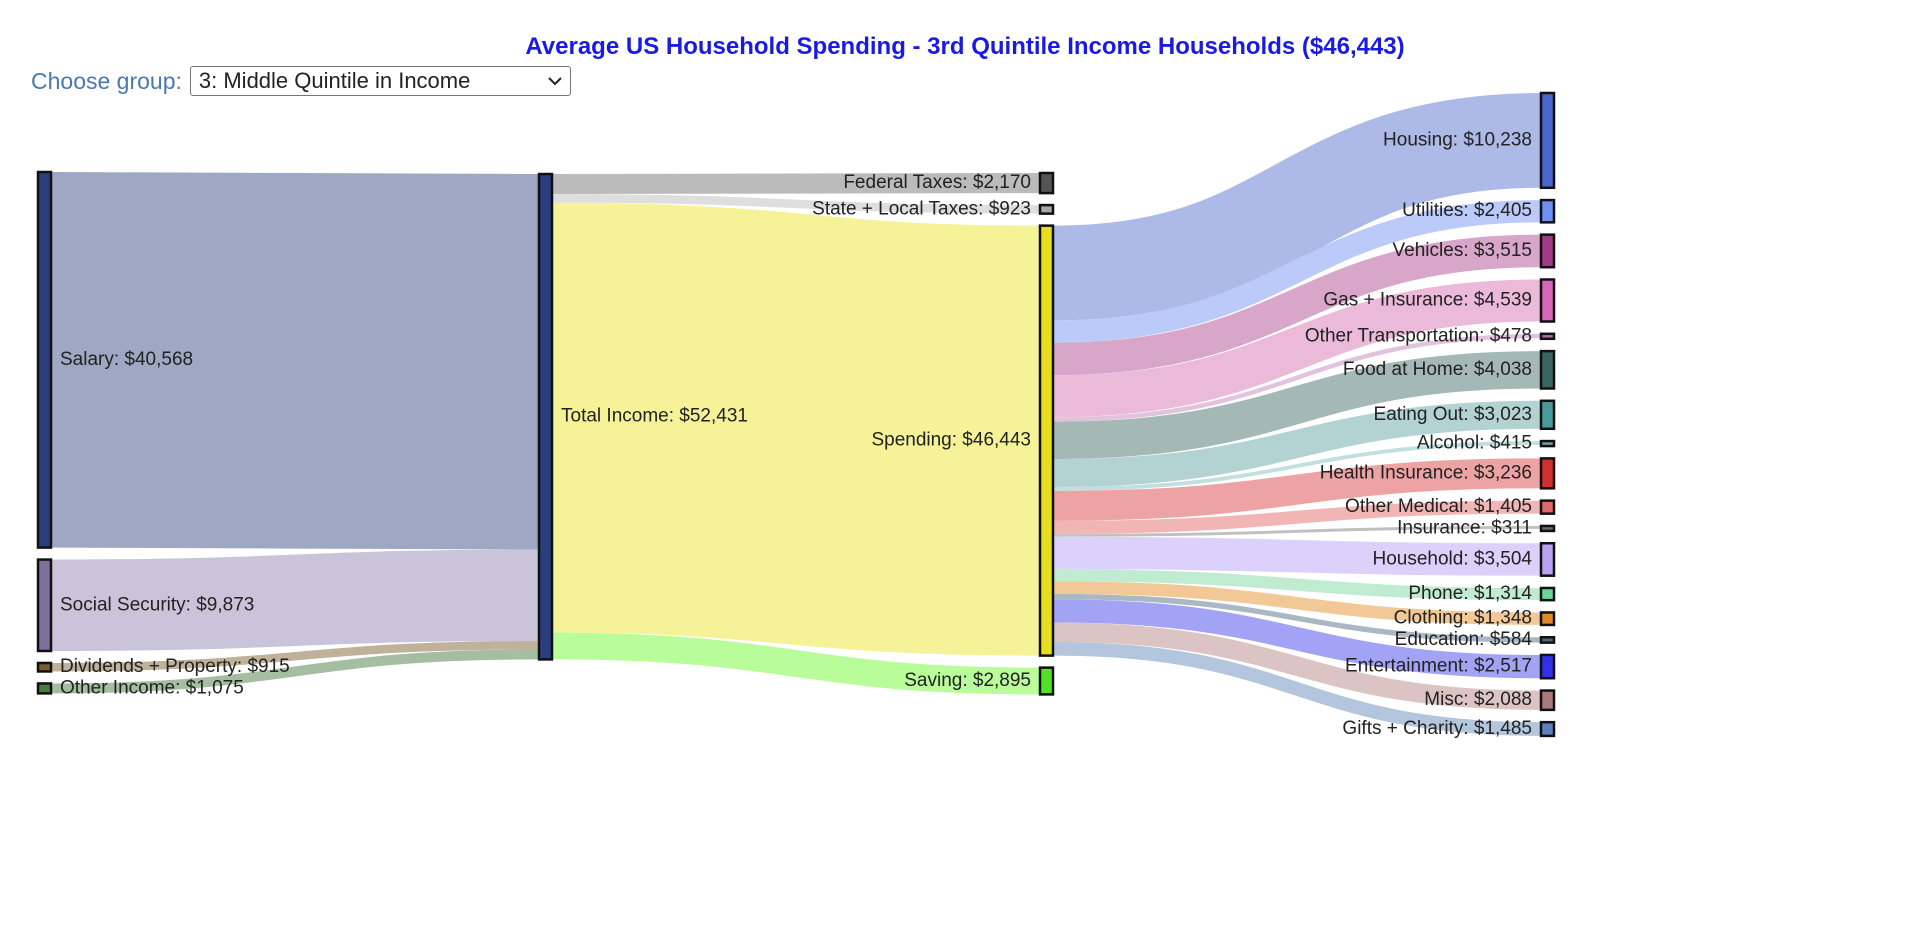 This screenshot has height=934, width=1930. What do you see at coordinates (1467, 210) in the screenshot?
I see `label-utilities: Utilities: $2,405` at bounding box center [1467, 210].